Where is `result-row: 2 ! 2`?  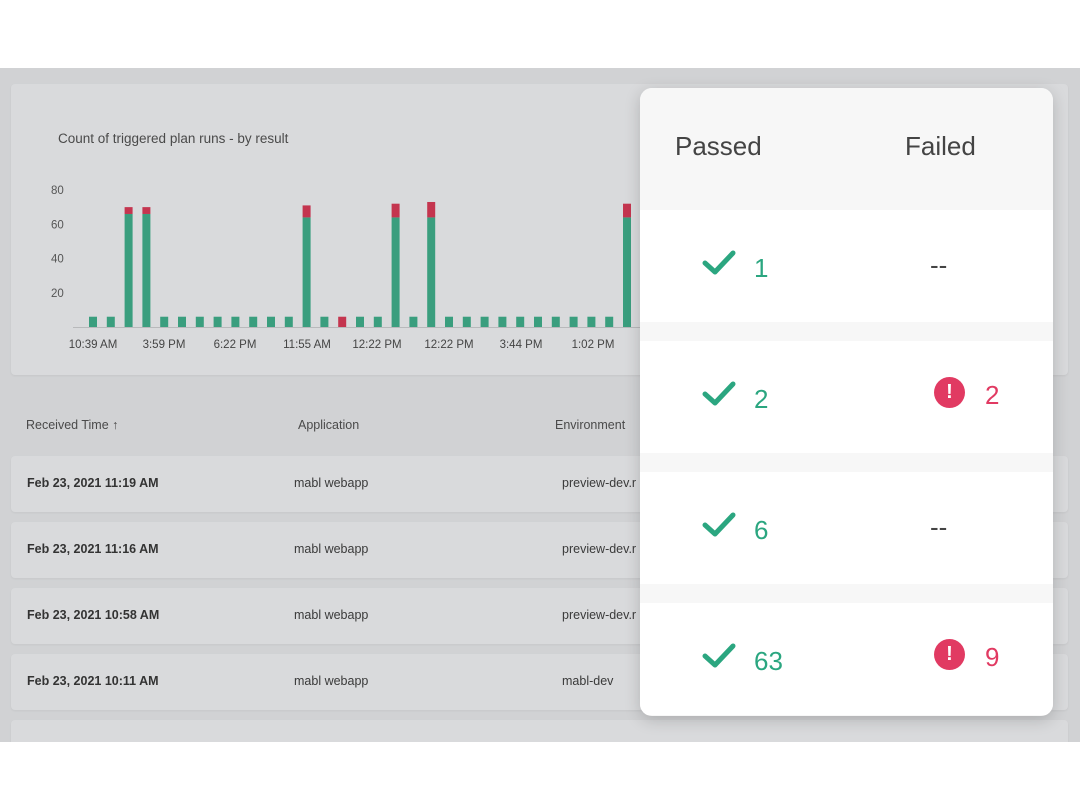
result-row: 2 ! 2 is located at coordinates (846, 397).